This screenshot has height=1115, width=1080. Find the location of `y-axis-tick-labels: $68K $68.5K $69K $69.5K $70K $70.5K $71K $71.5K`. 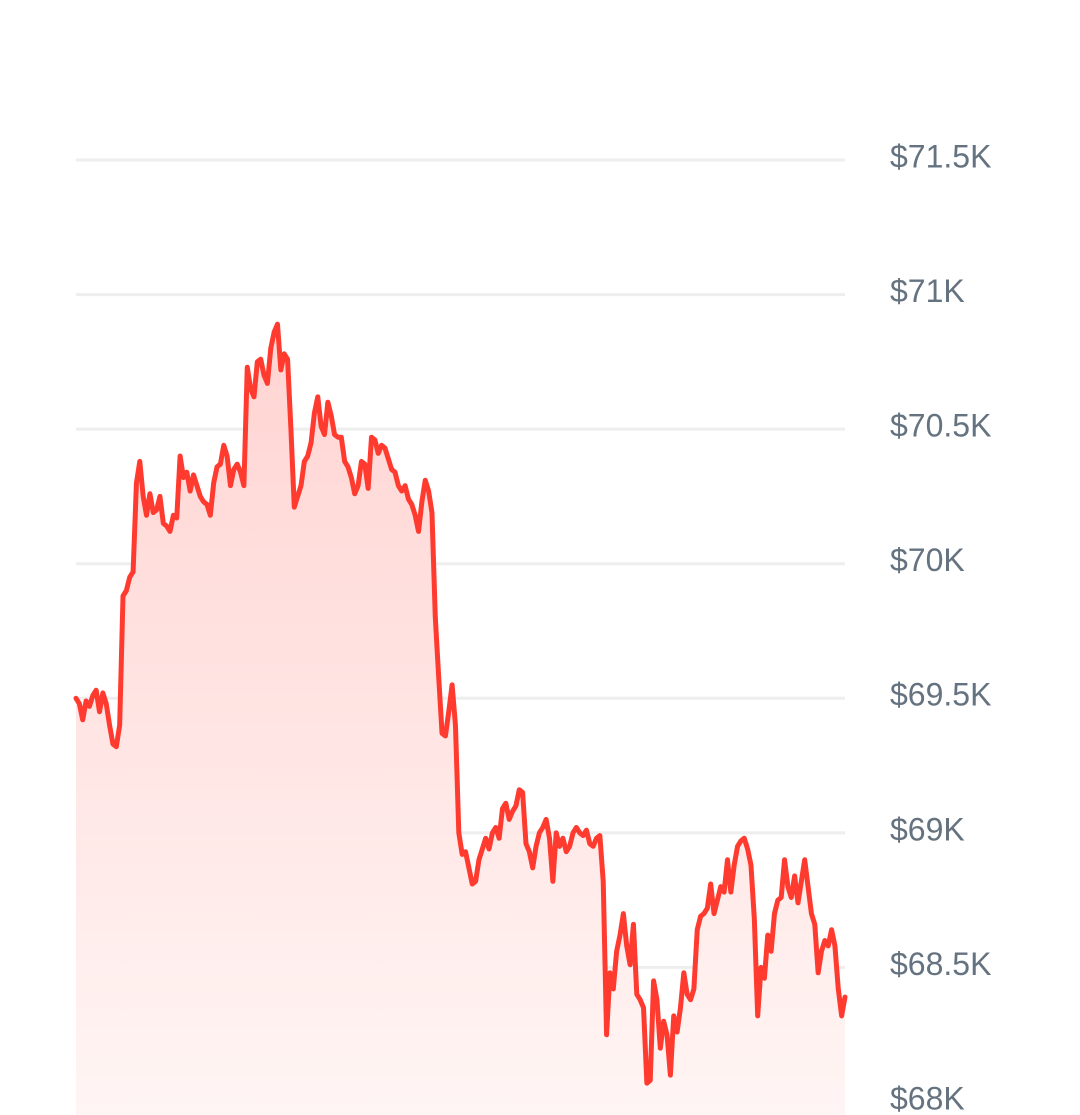

y-axis-tick-labels: $68K $68.5K $69K $69.5K $70K $70.5K $71K $71.5K is located at coordinates (940, 626).